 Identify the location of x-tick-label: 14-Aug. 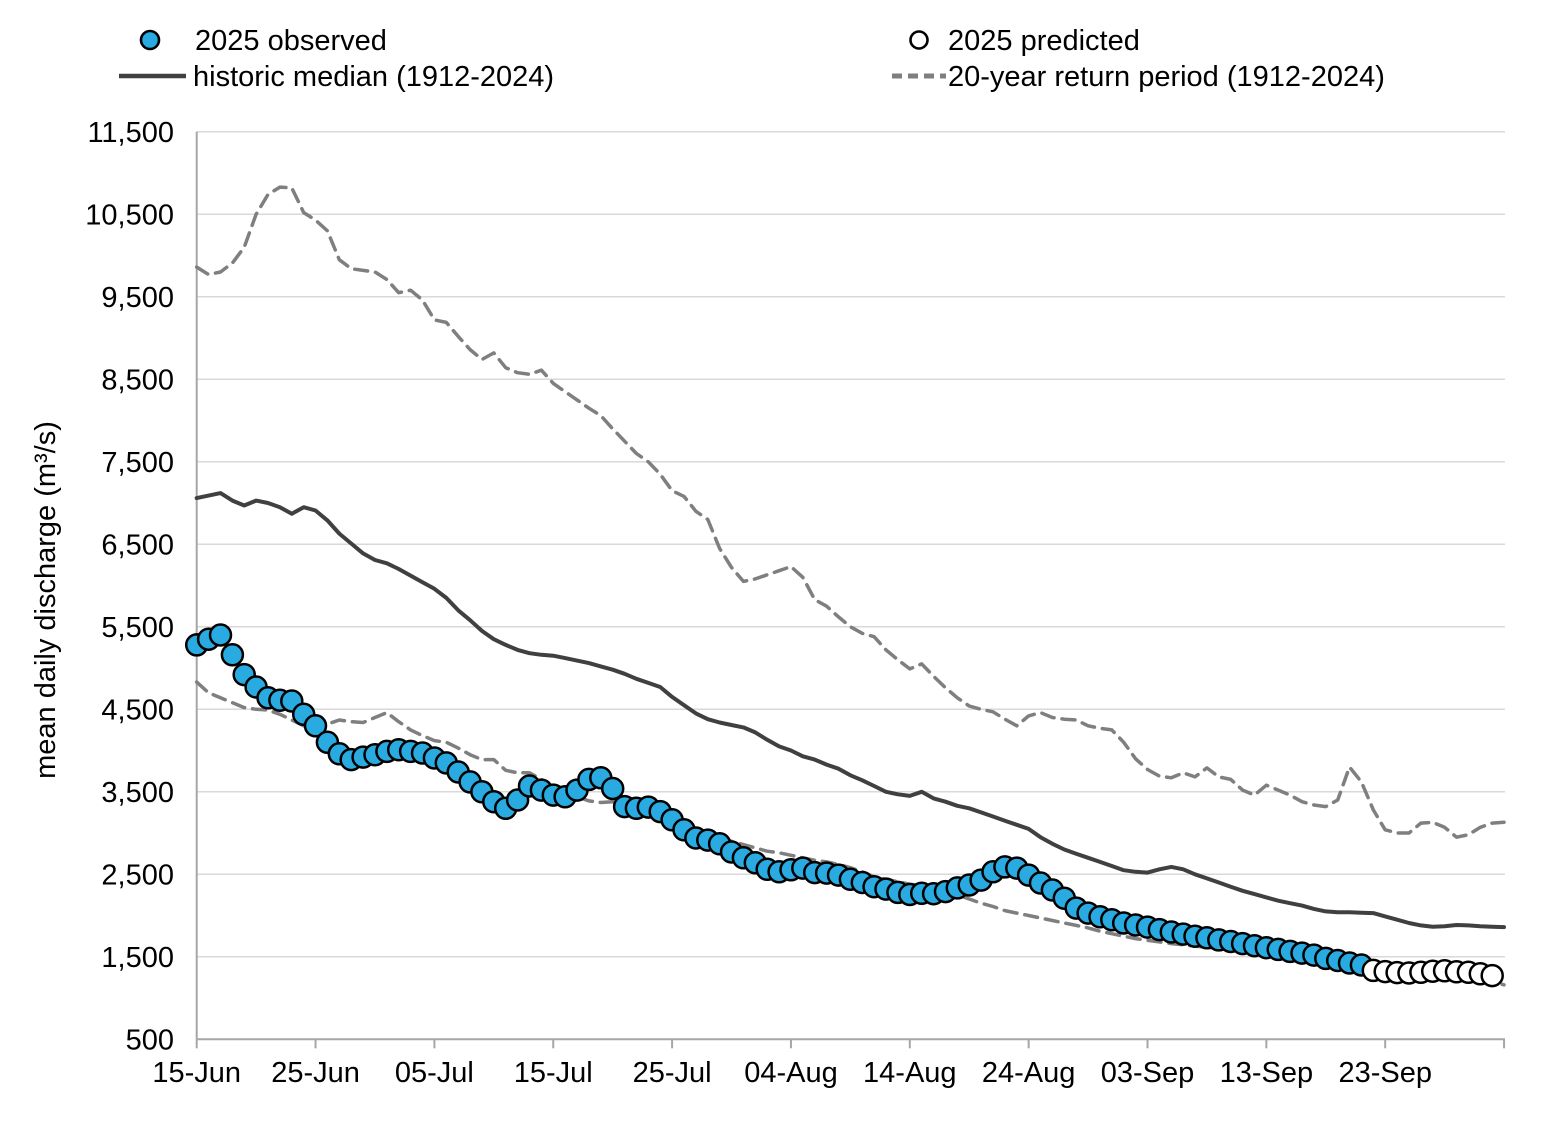
(910, 1073).